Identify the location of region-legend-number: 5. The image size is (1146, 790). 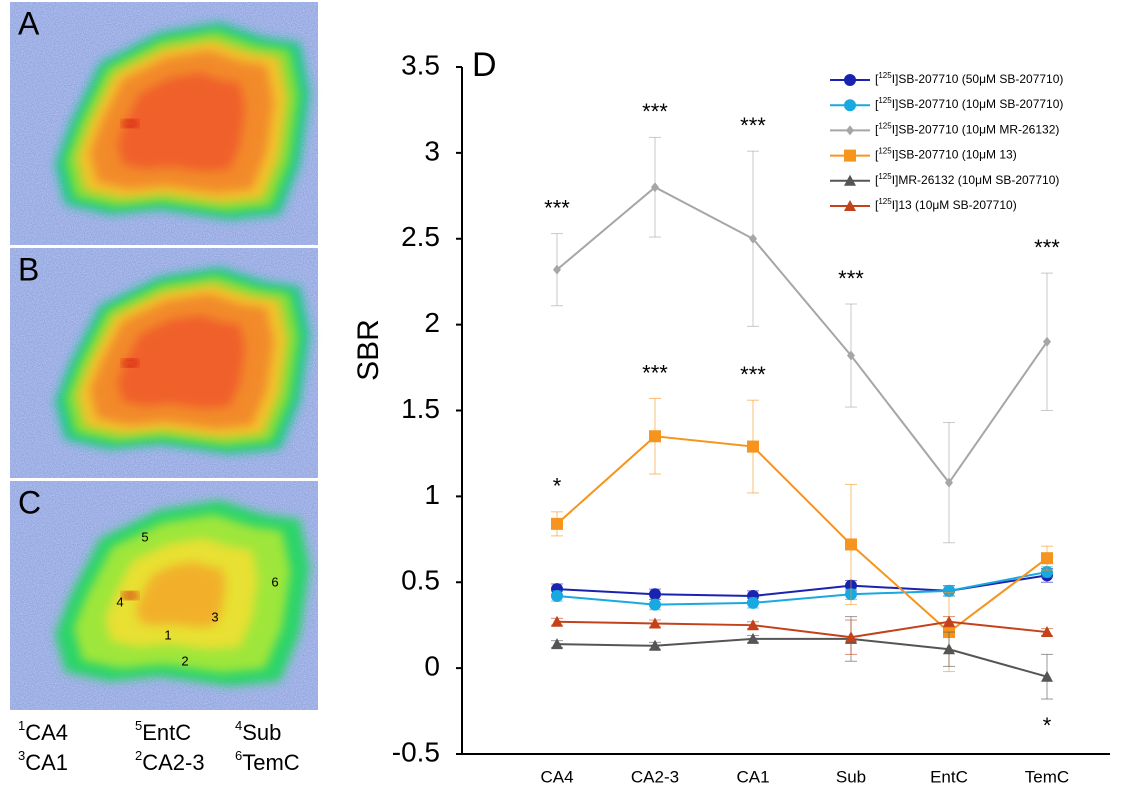
(138, 725).